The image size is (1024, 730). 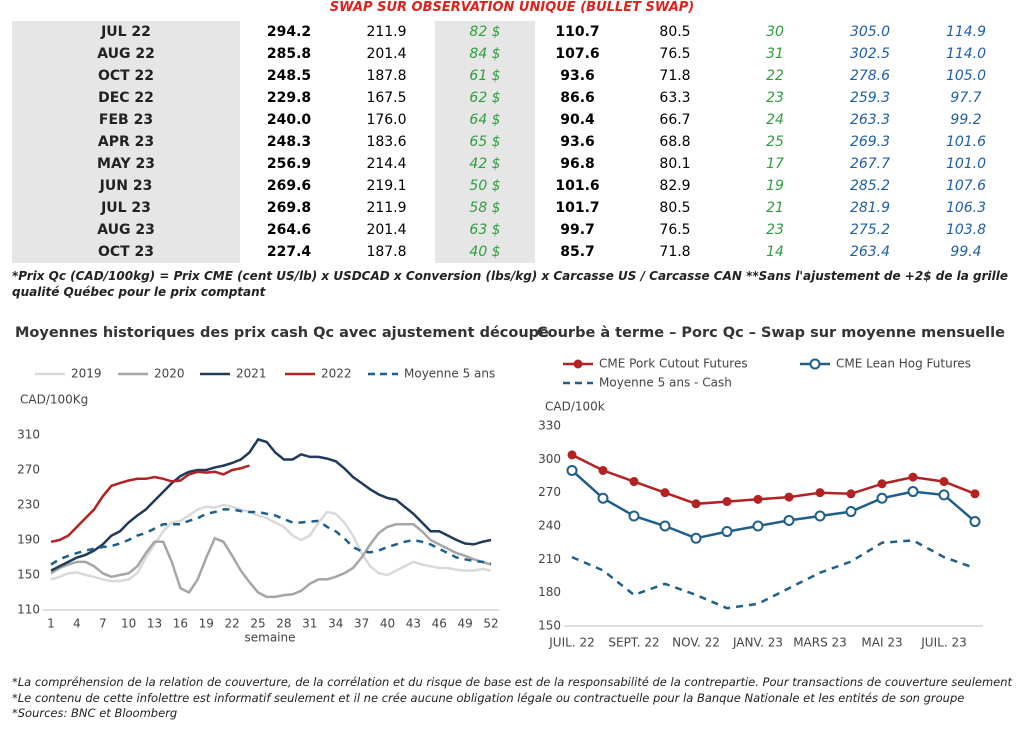 I want to click on table-cell: 248.5, so click(x=289, y=76).